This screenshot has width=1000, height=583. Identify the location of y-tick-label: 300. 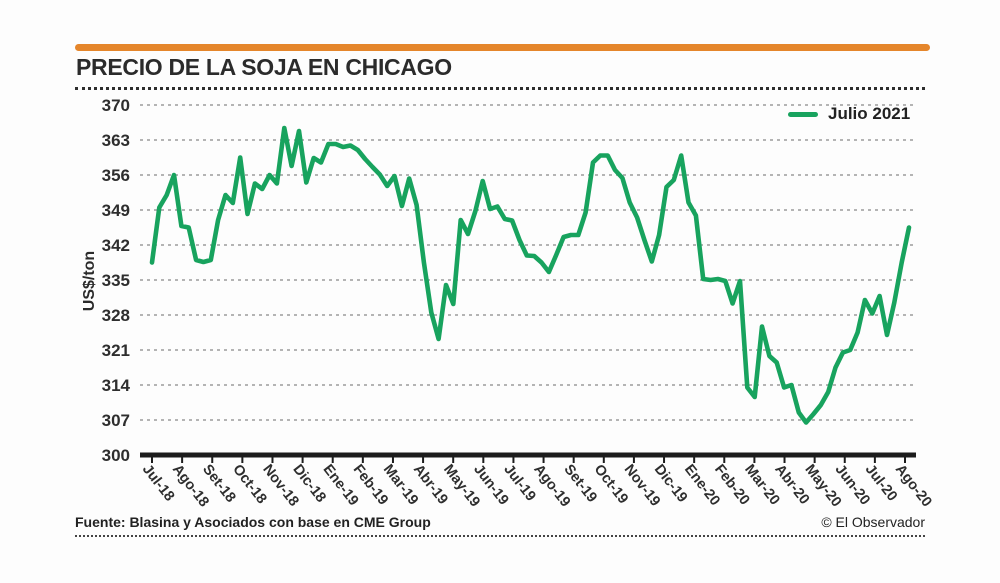
(116, 455).